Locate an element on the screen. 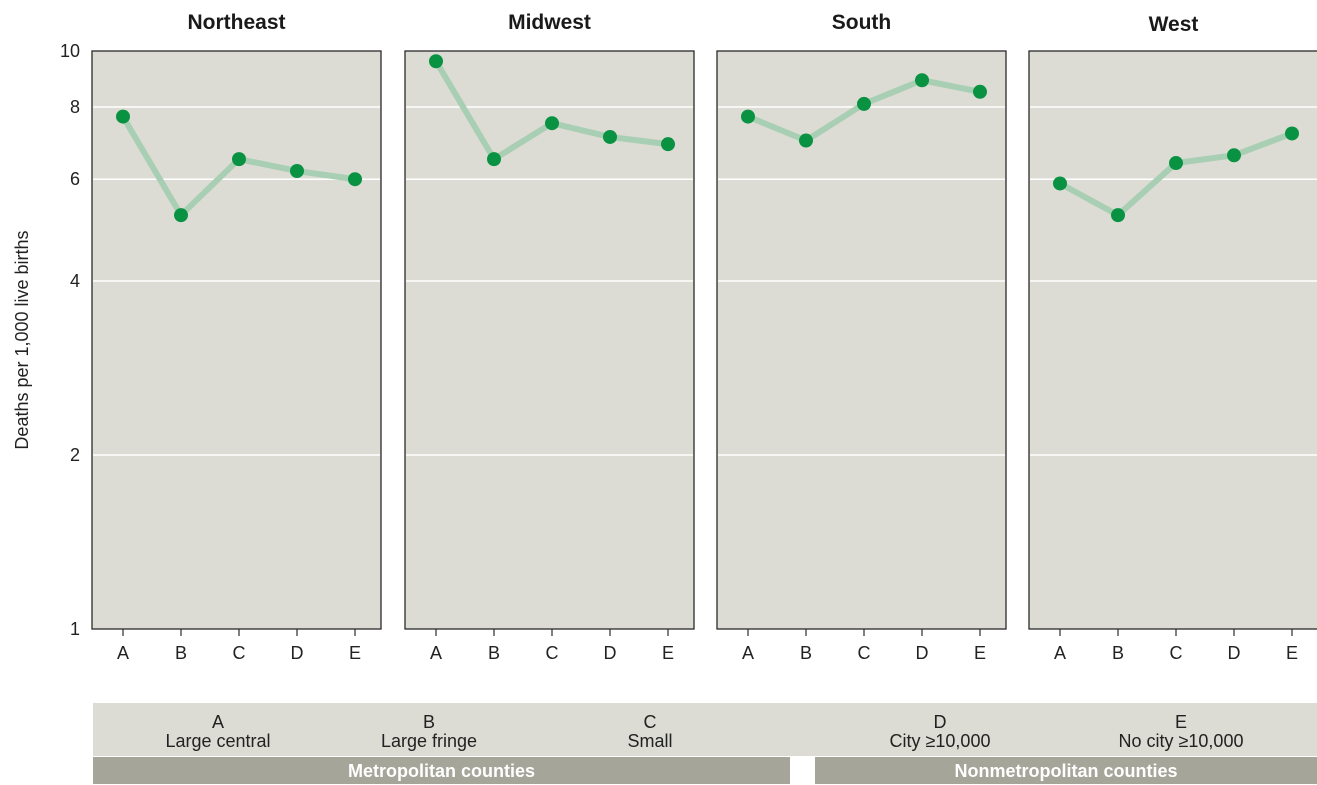 This screenshot has width=1317, height=785. y-tick-label: 8 is located at coordinates (75, 107).